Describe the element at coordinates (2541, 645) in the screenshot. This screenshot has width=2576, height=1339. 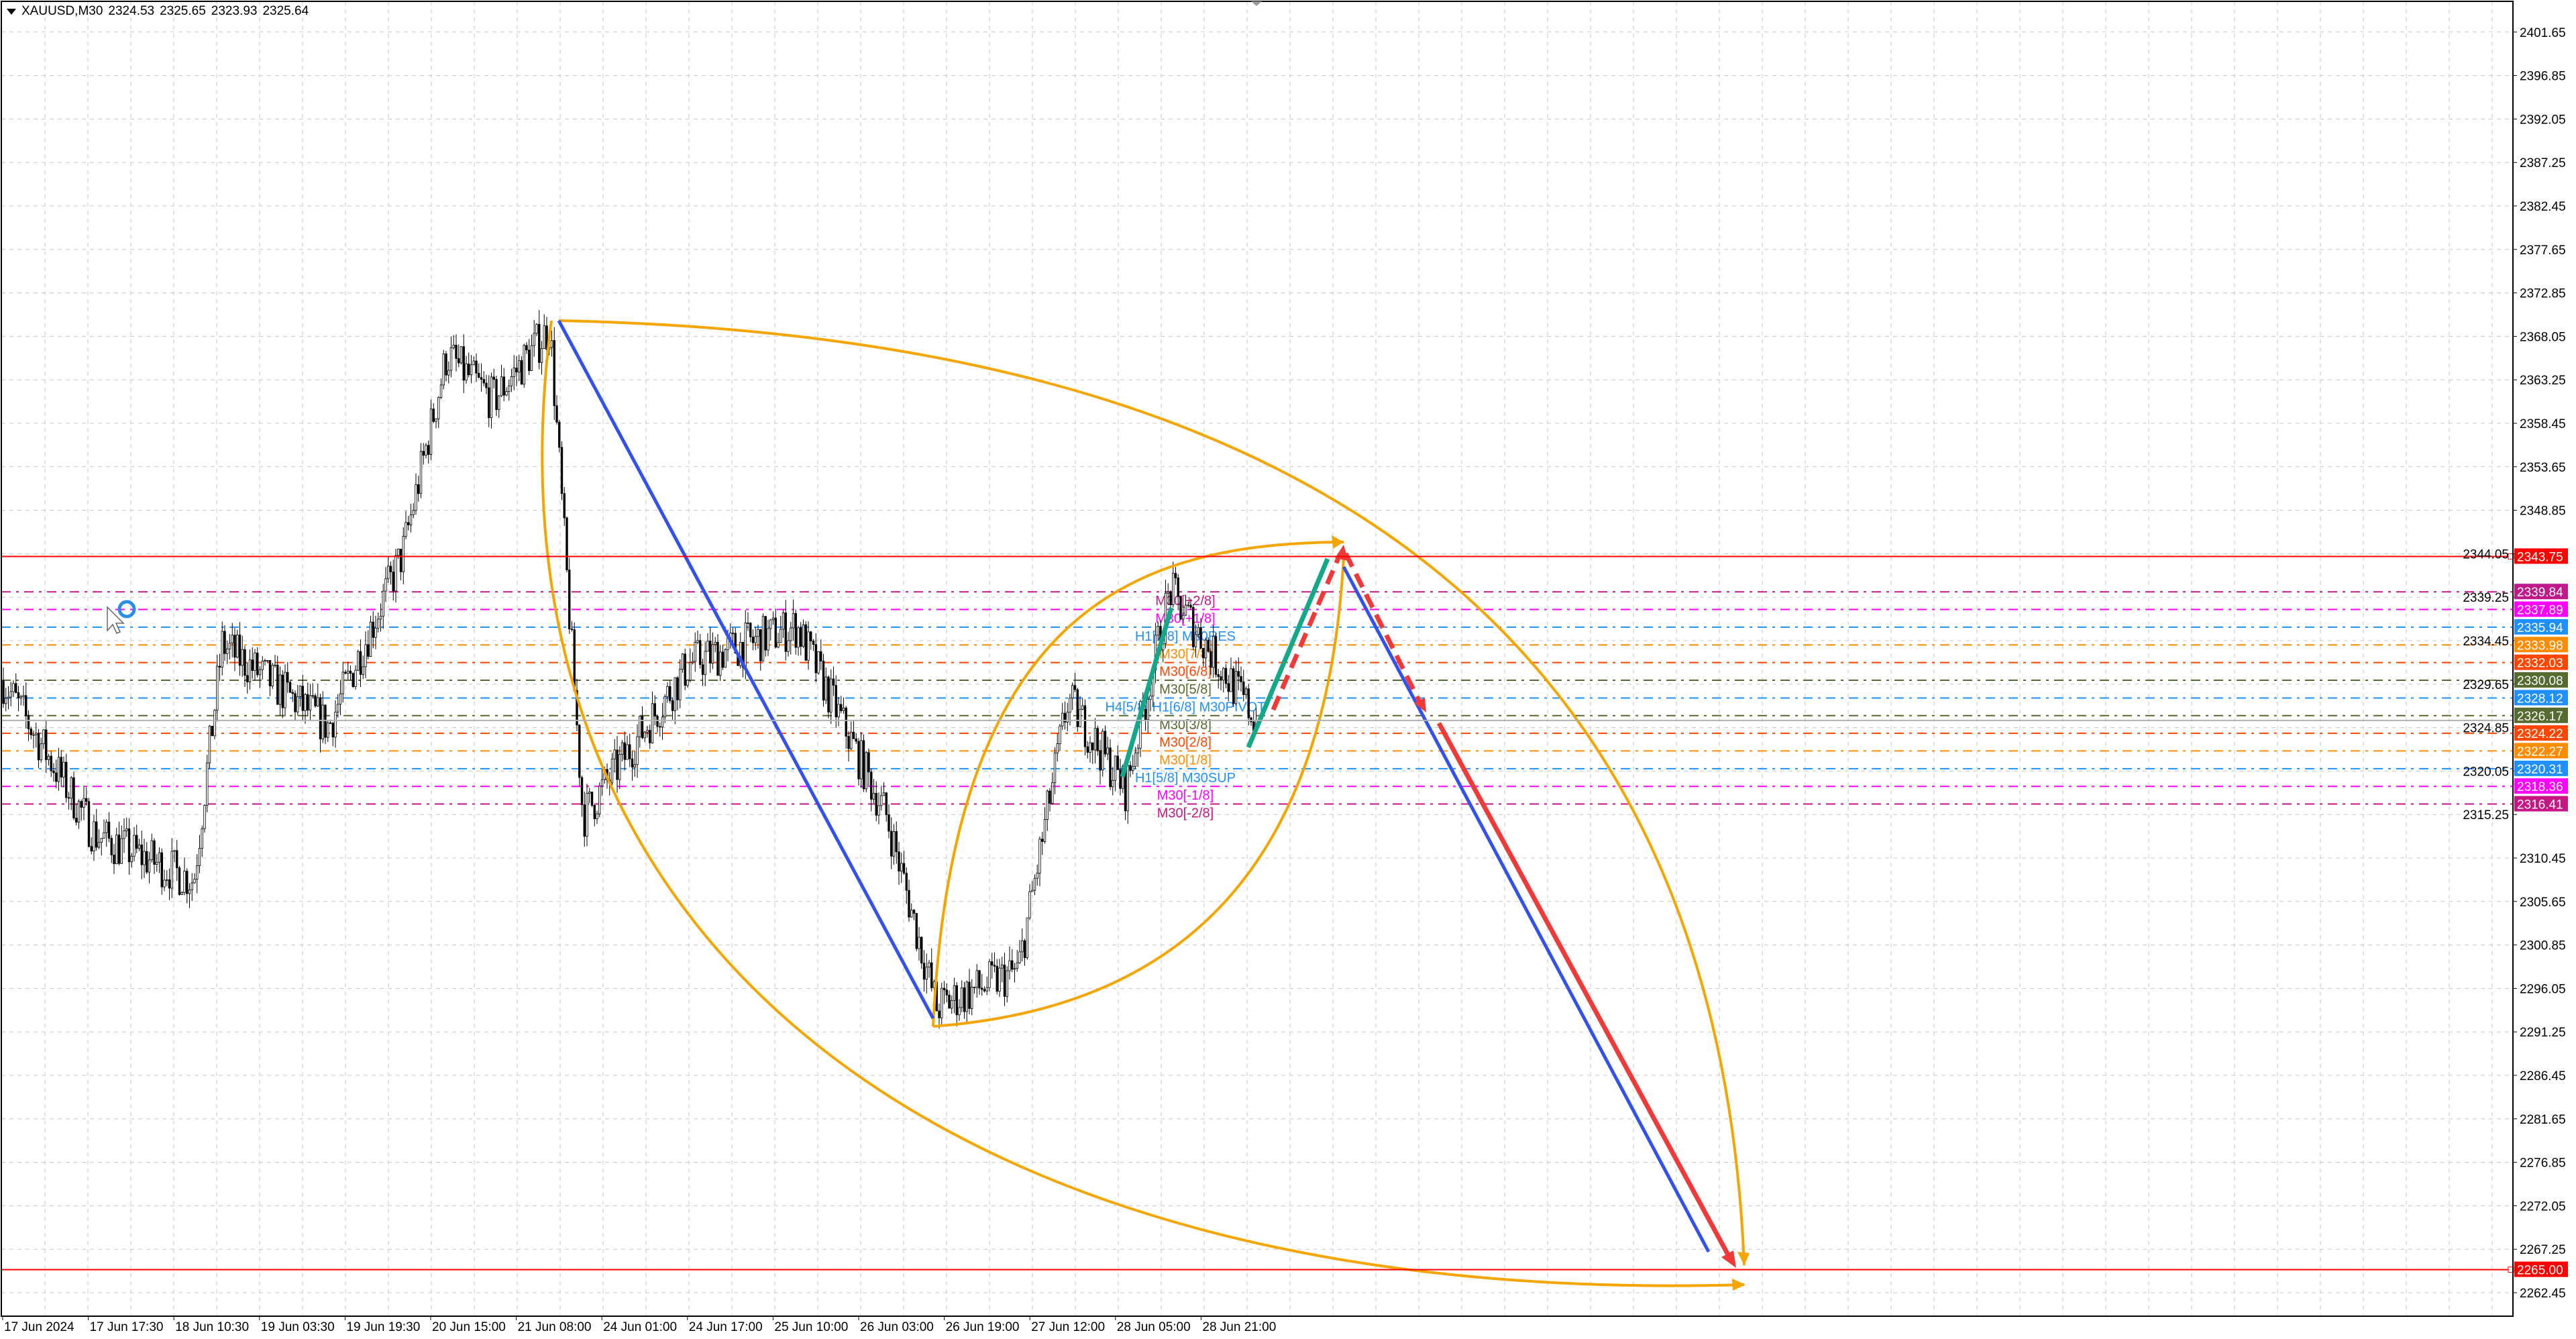
I see `level-price-badge` at that location.